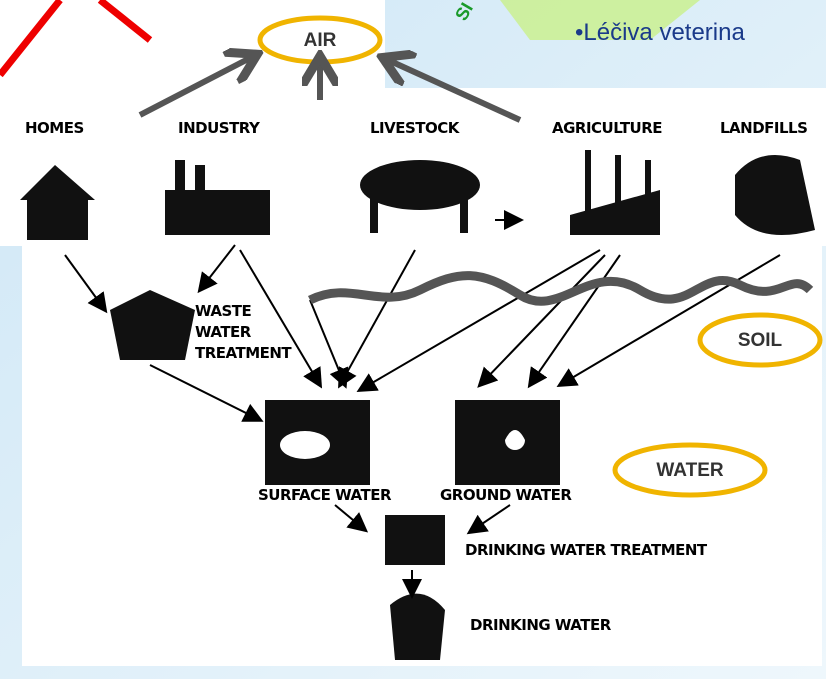  What do you see at coordinates (415, 128) in the screenshot?
I see `source-label: LIVESTOCK` at bounding box center [415, 128].